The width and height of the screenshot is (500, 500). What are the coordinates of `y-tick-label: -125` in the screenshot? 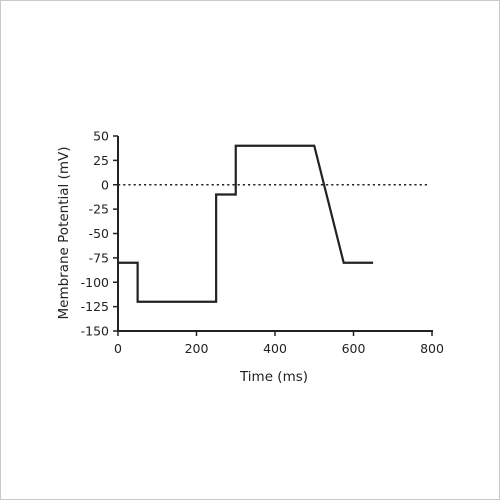 It's located at (95, 306).